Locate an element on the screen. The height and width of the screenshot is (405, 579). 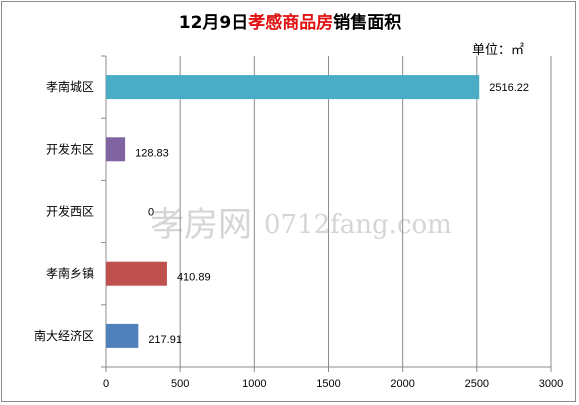
data-label: 128.83 is located at coordinates (152, 153).